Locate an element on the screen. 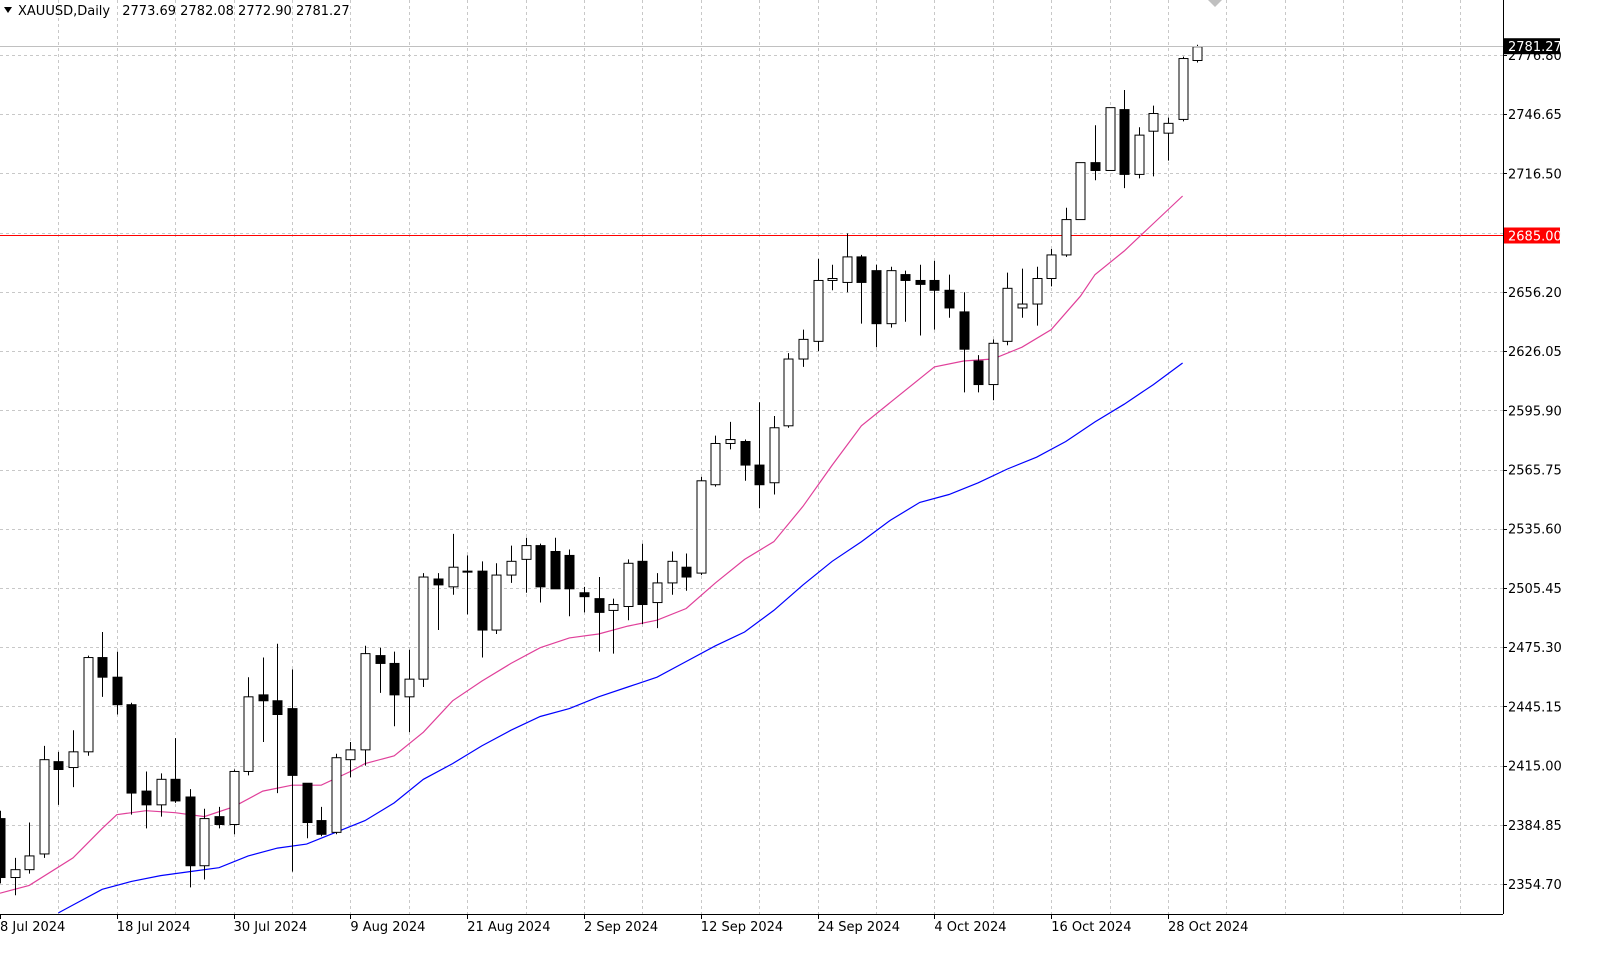 The image size is (1600, 963). price-tick-label: 2415.00 is located at coordinates (1535, 767).